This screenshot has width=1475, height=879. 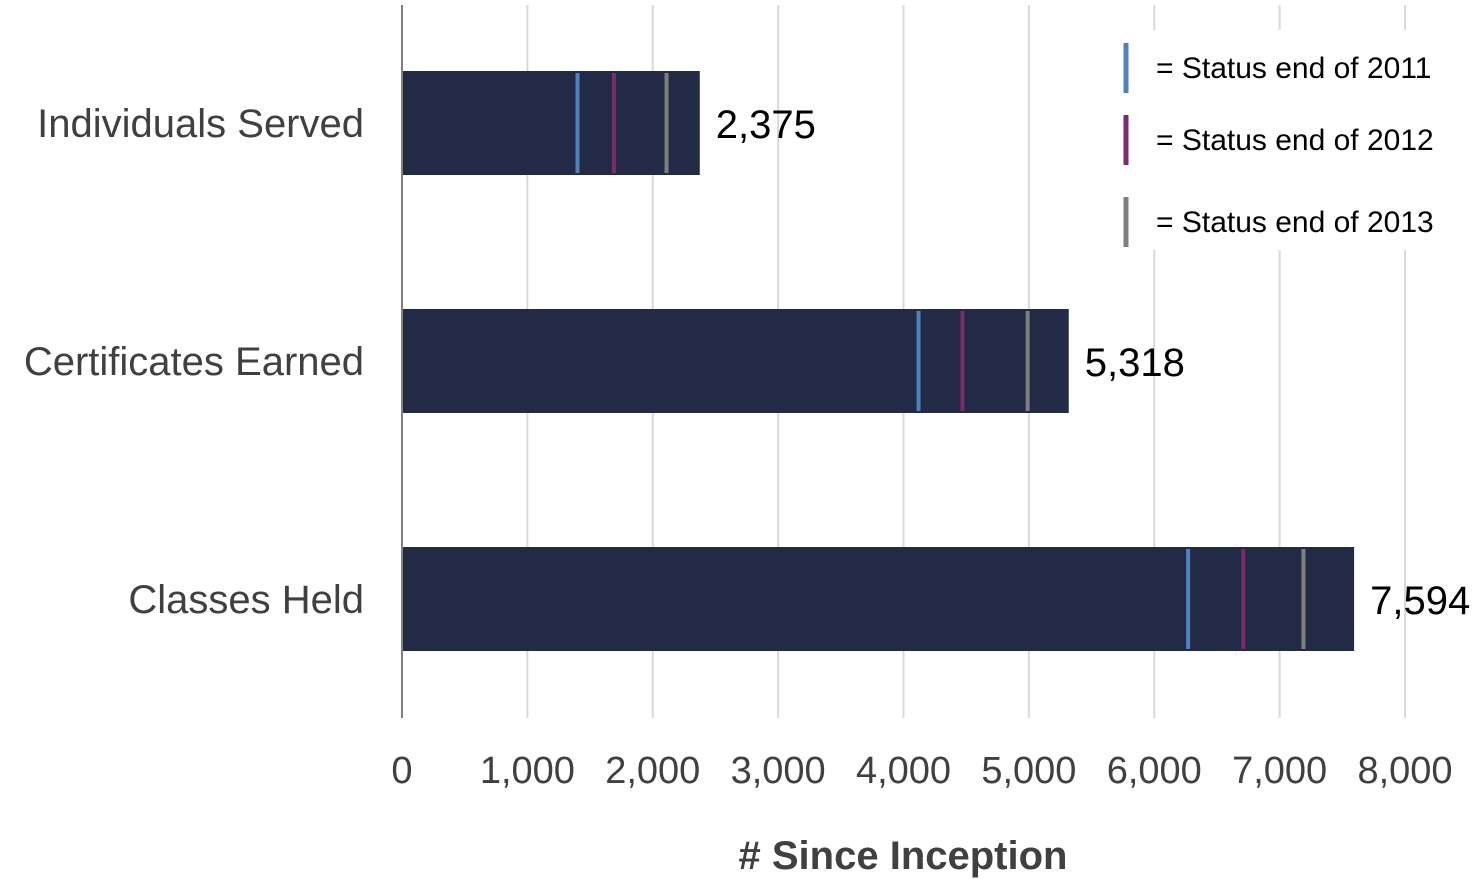 I want to click on x-tick-label-7: 7,000, so click(x=1279, y=771).